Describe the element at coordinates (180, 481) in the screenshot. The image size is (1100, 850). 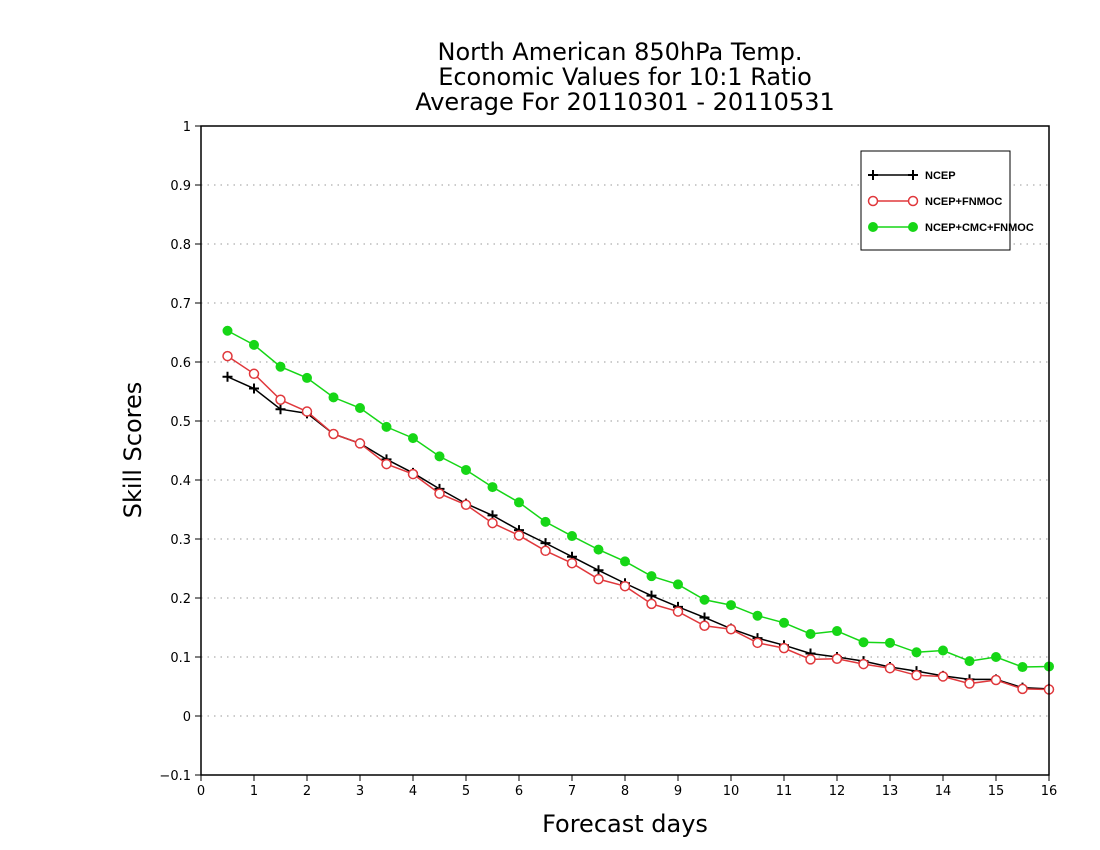
I see `y-tick-label: 0.4` at that location.